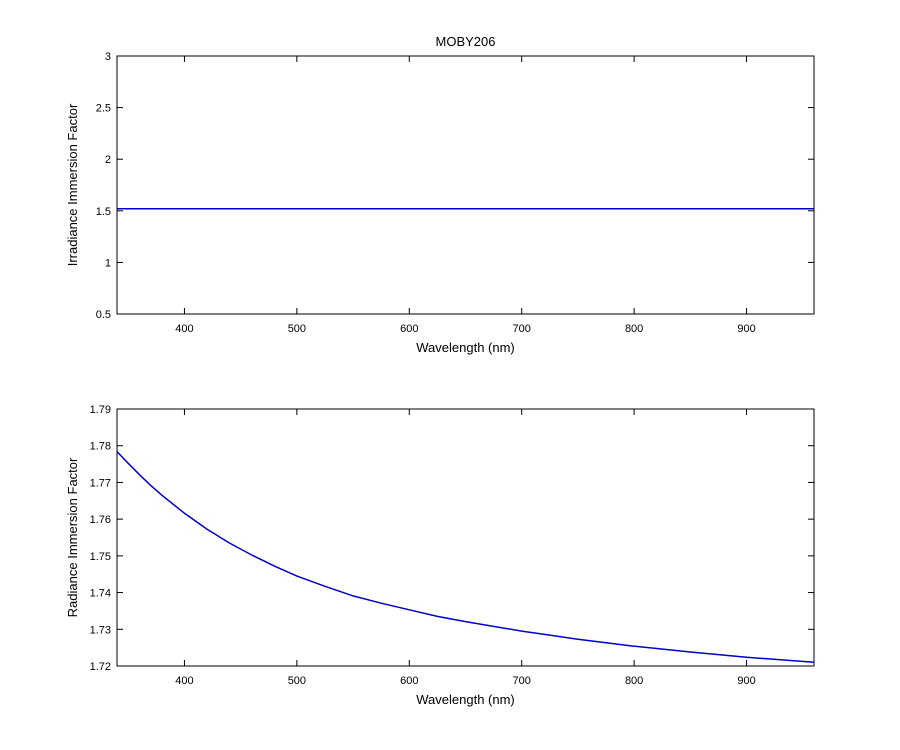 This screenshot has height=750, width=900. I want to click on y-tick-label: 1.72, so click(100, 667).